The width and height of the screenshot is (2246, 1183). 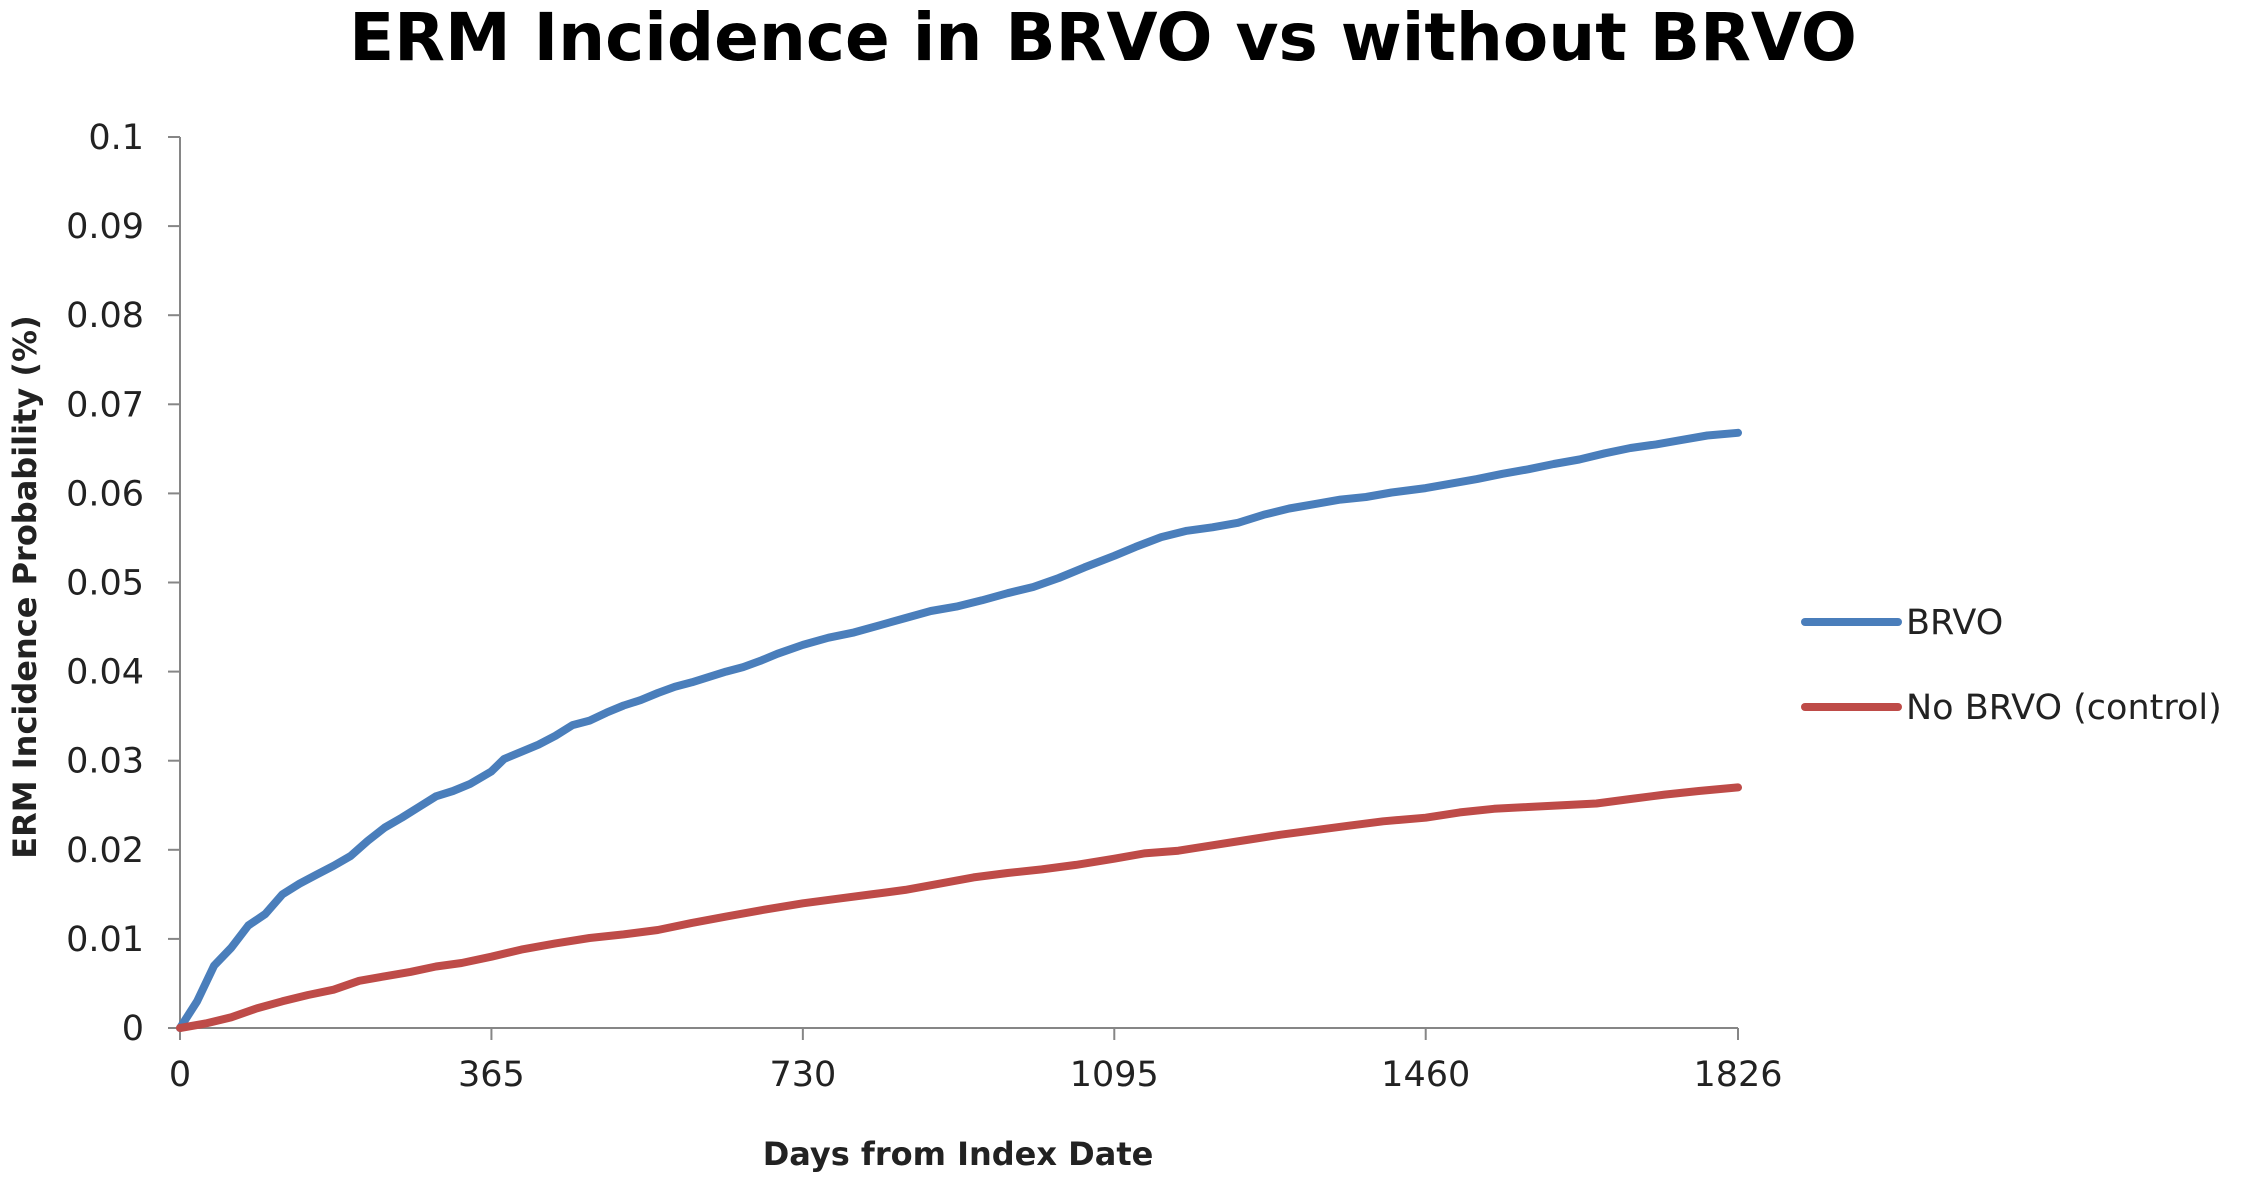 I want to click on x-tick-label: 730, so click(x=802, y=1075).